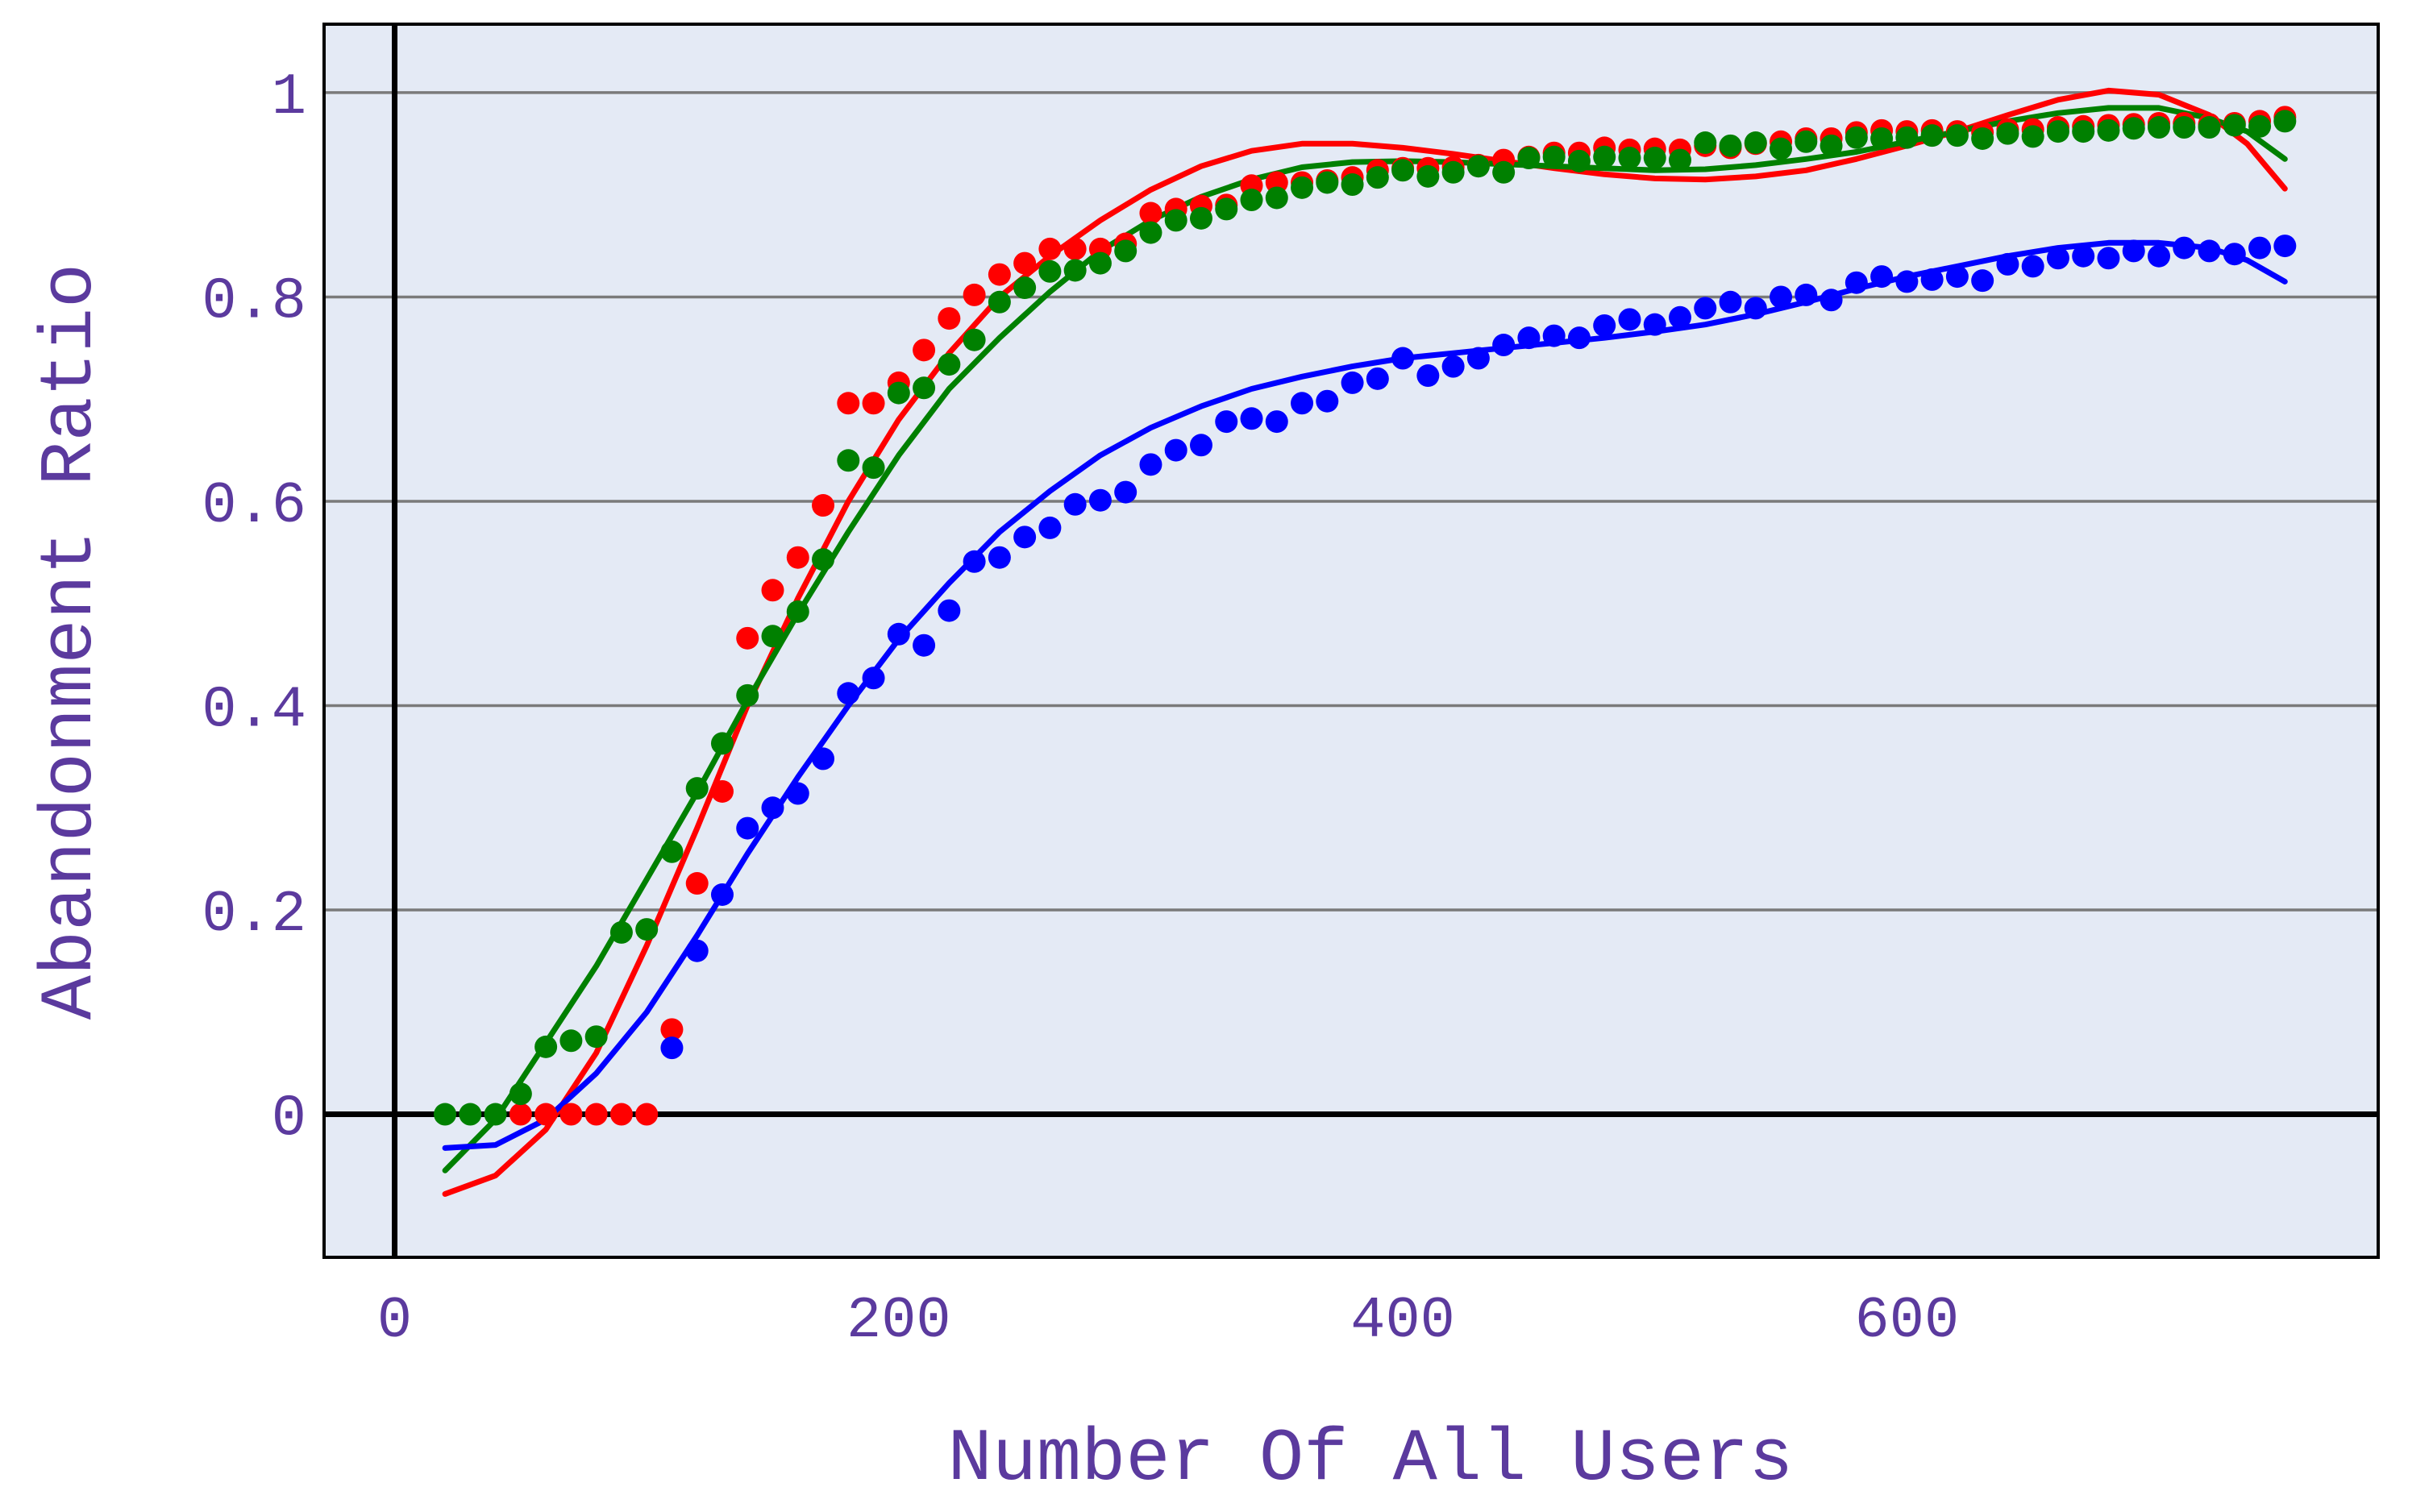 Image resolution: width=2433 pixels, height=1512 pixels. Describe the element at coordinates (254, 608) in the screenshot. I see `y-tick-labels: 0 0.2 0.4 0.6 0.8 1` at that location.